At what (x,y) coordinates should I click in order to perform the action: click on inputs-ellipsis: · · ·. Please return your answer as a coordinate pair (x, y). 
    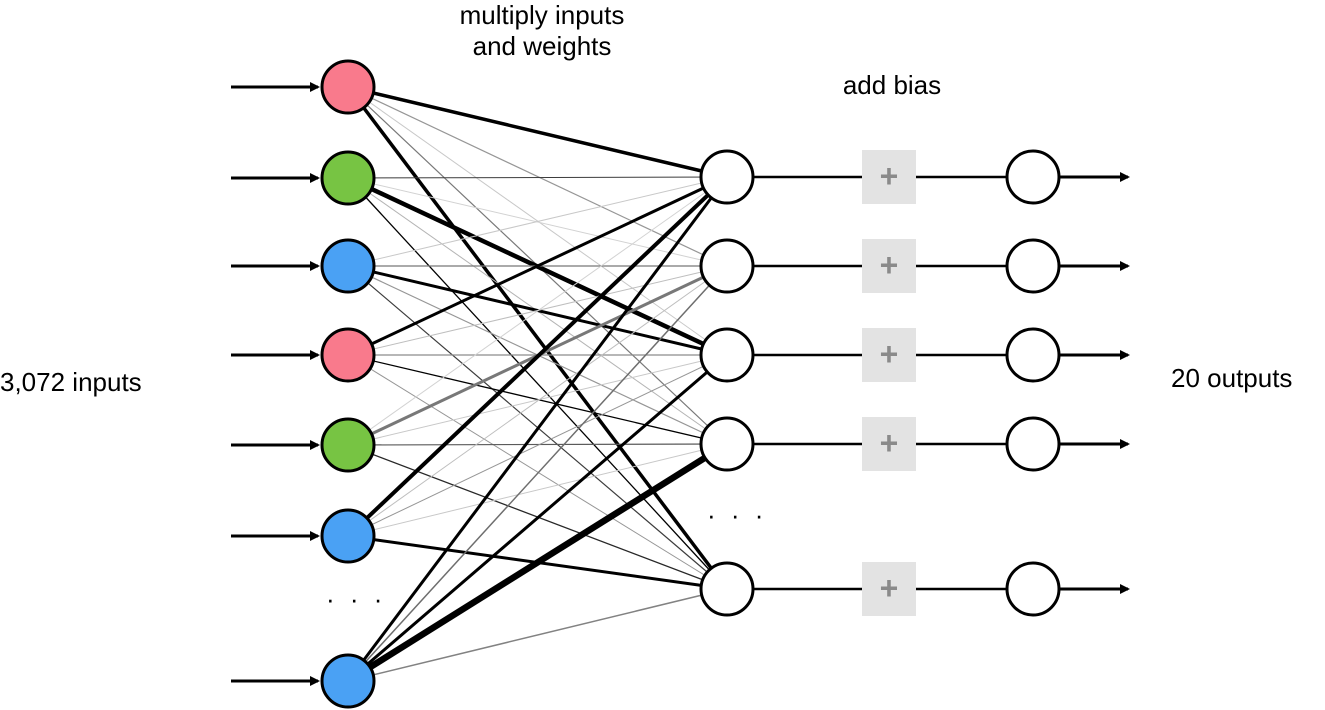
    Looking at the image, I should click on (356, 599).